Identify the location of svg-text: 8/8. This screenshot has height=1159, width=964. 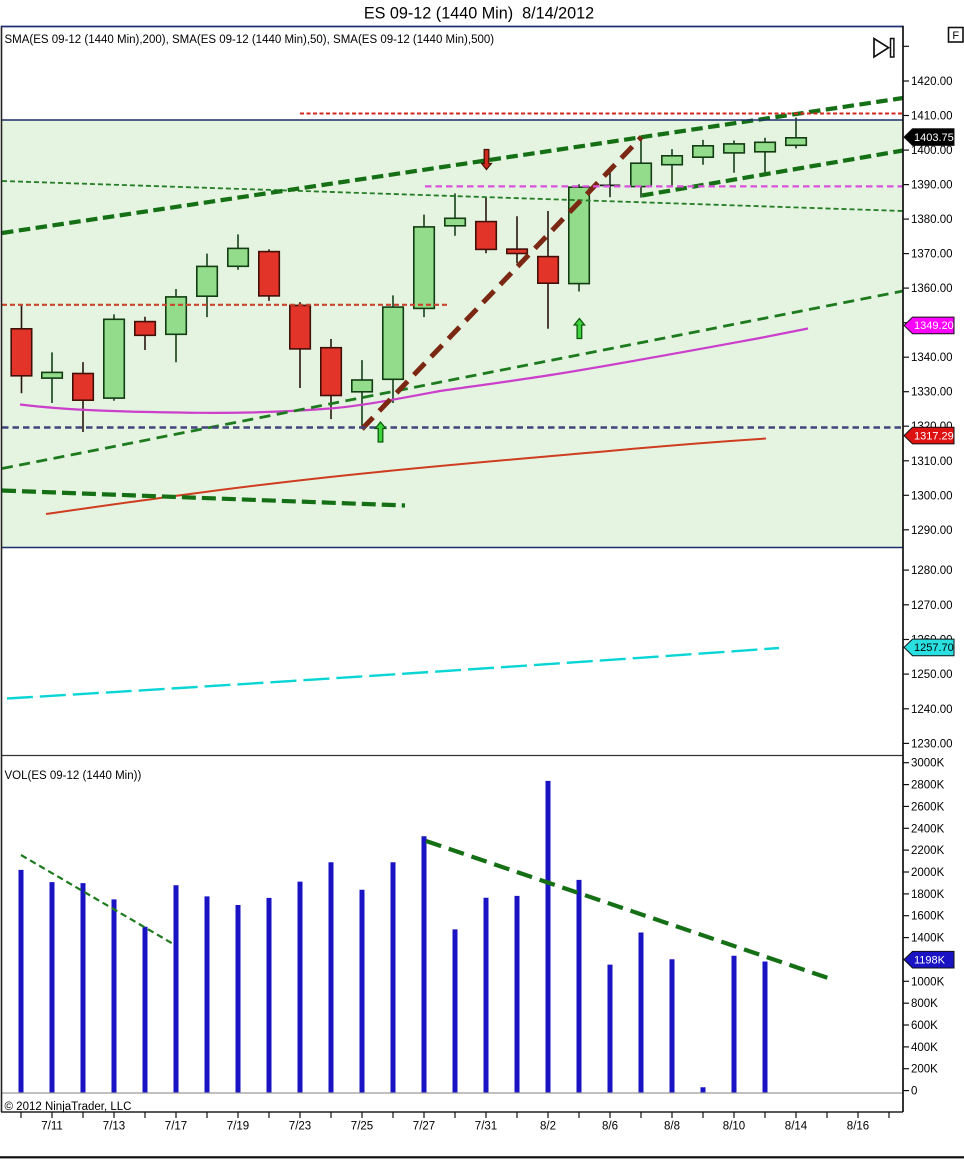
(672, 1127).